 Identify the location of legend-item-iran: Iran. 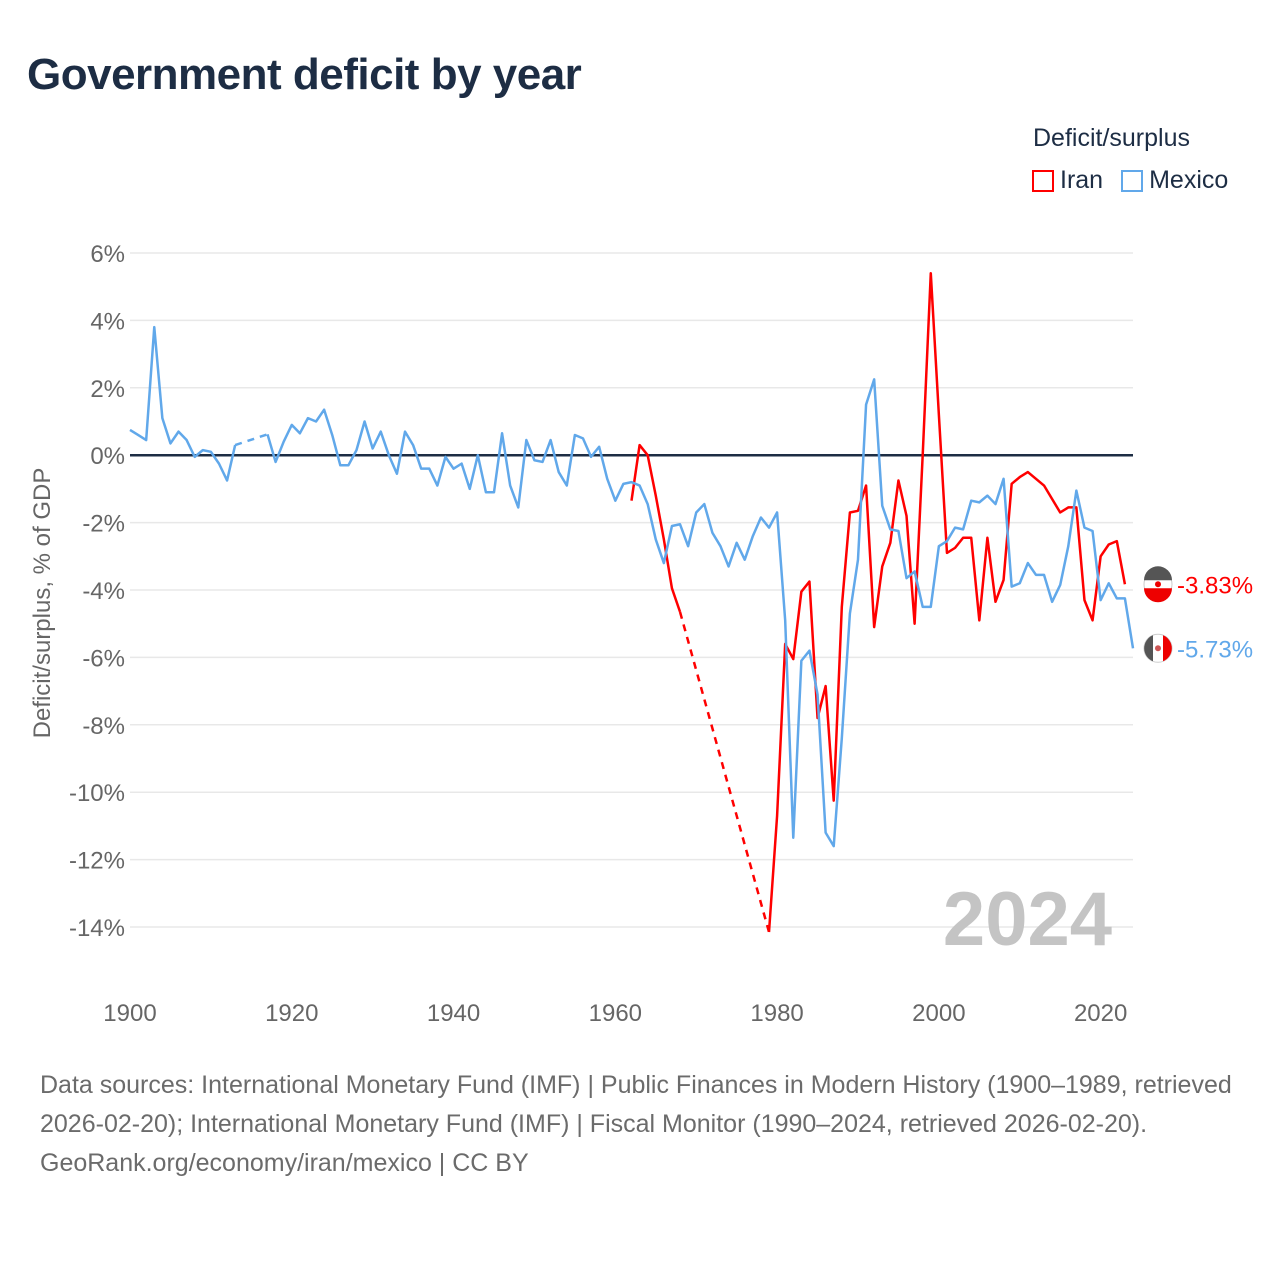
(1067, 180).